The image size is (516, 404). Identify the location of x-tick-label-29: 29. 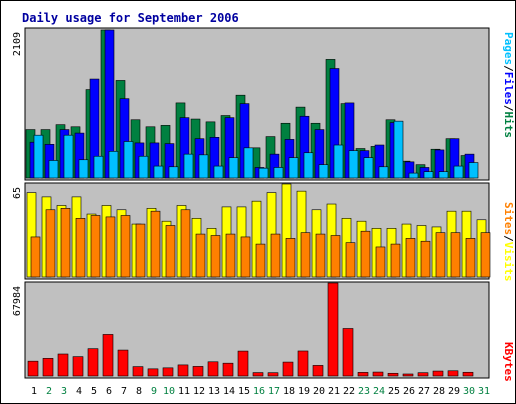
(454, 391).